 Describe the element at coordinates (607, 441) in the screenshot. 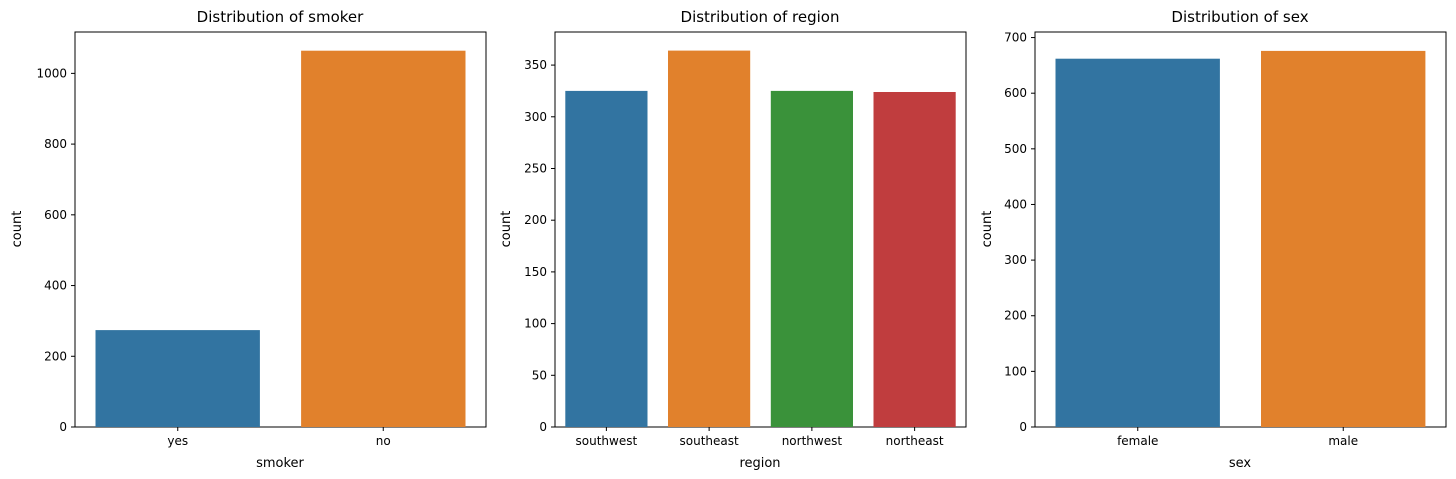

I see `x-tick-label: southwest` at that location.